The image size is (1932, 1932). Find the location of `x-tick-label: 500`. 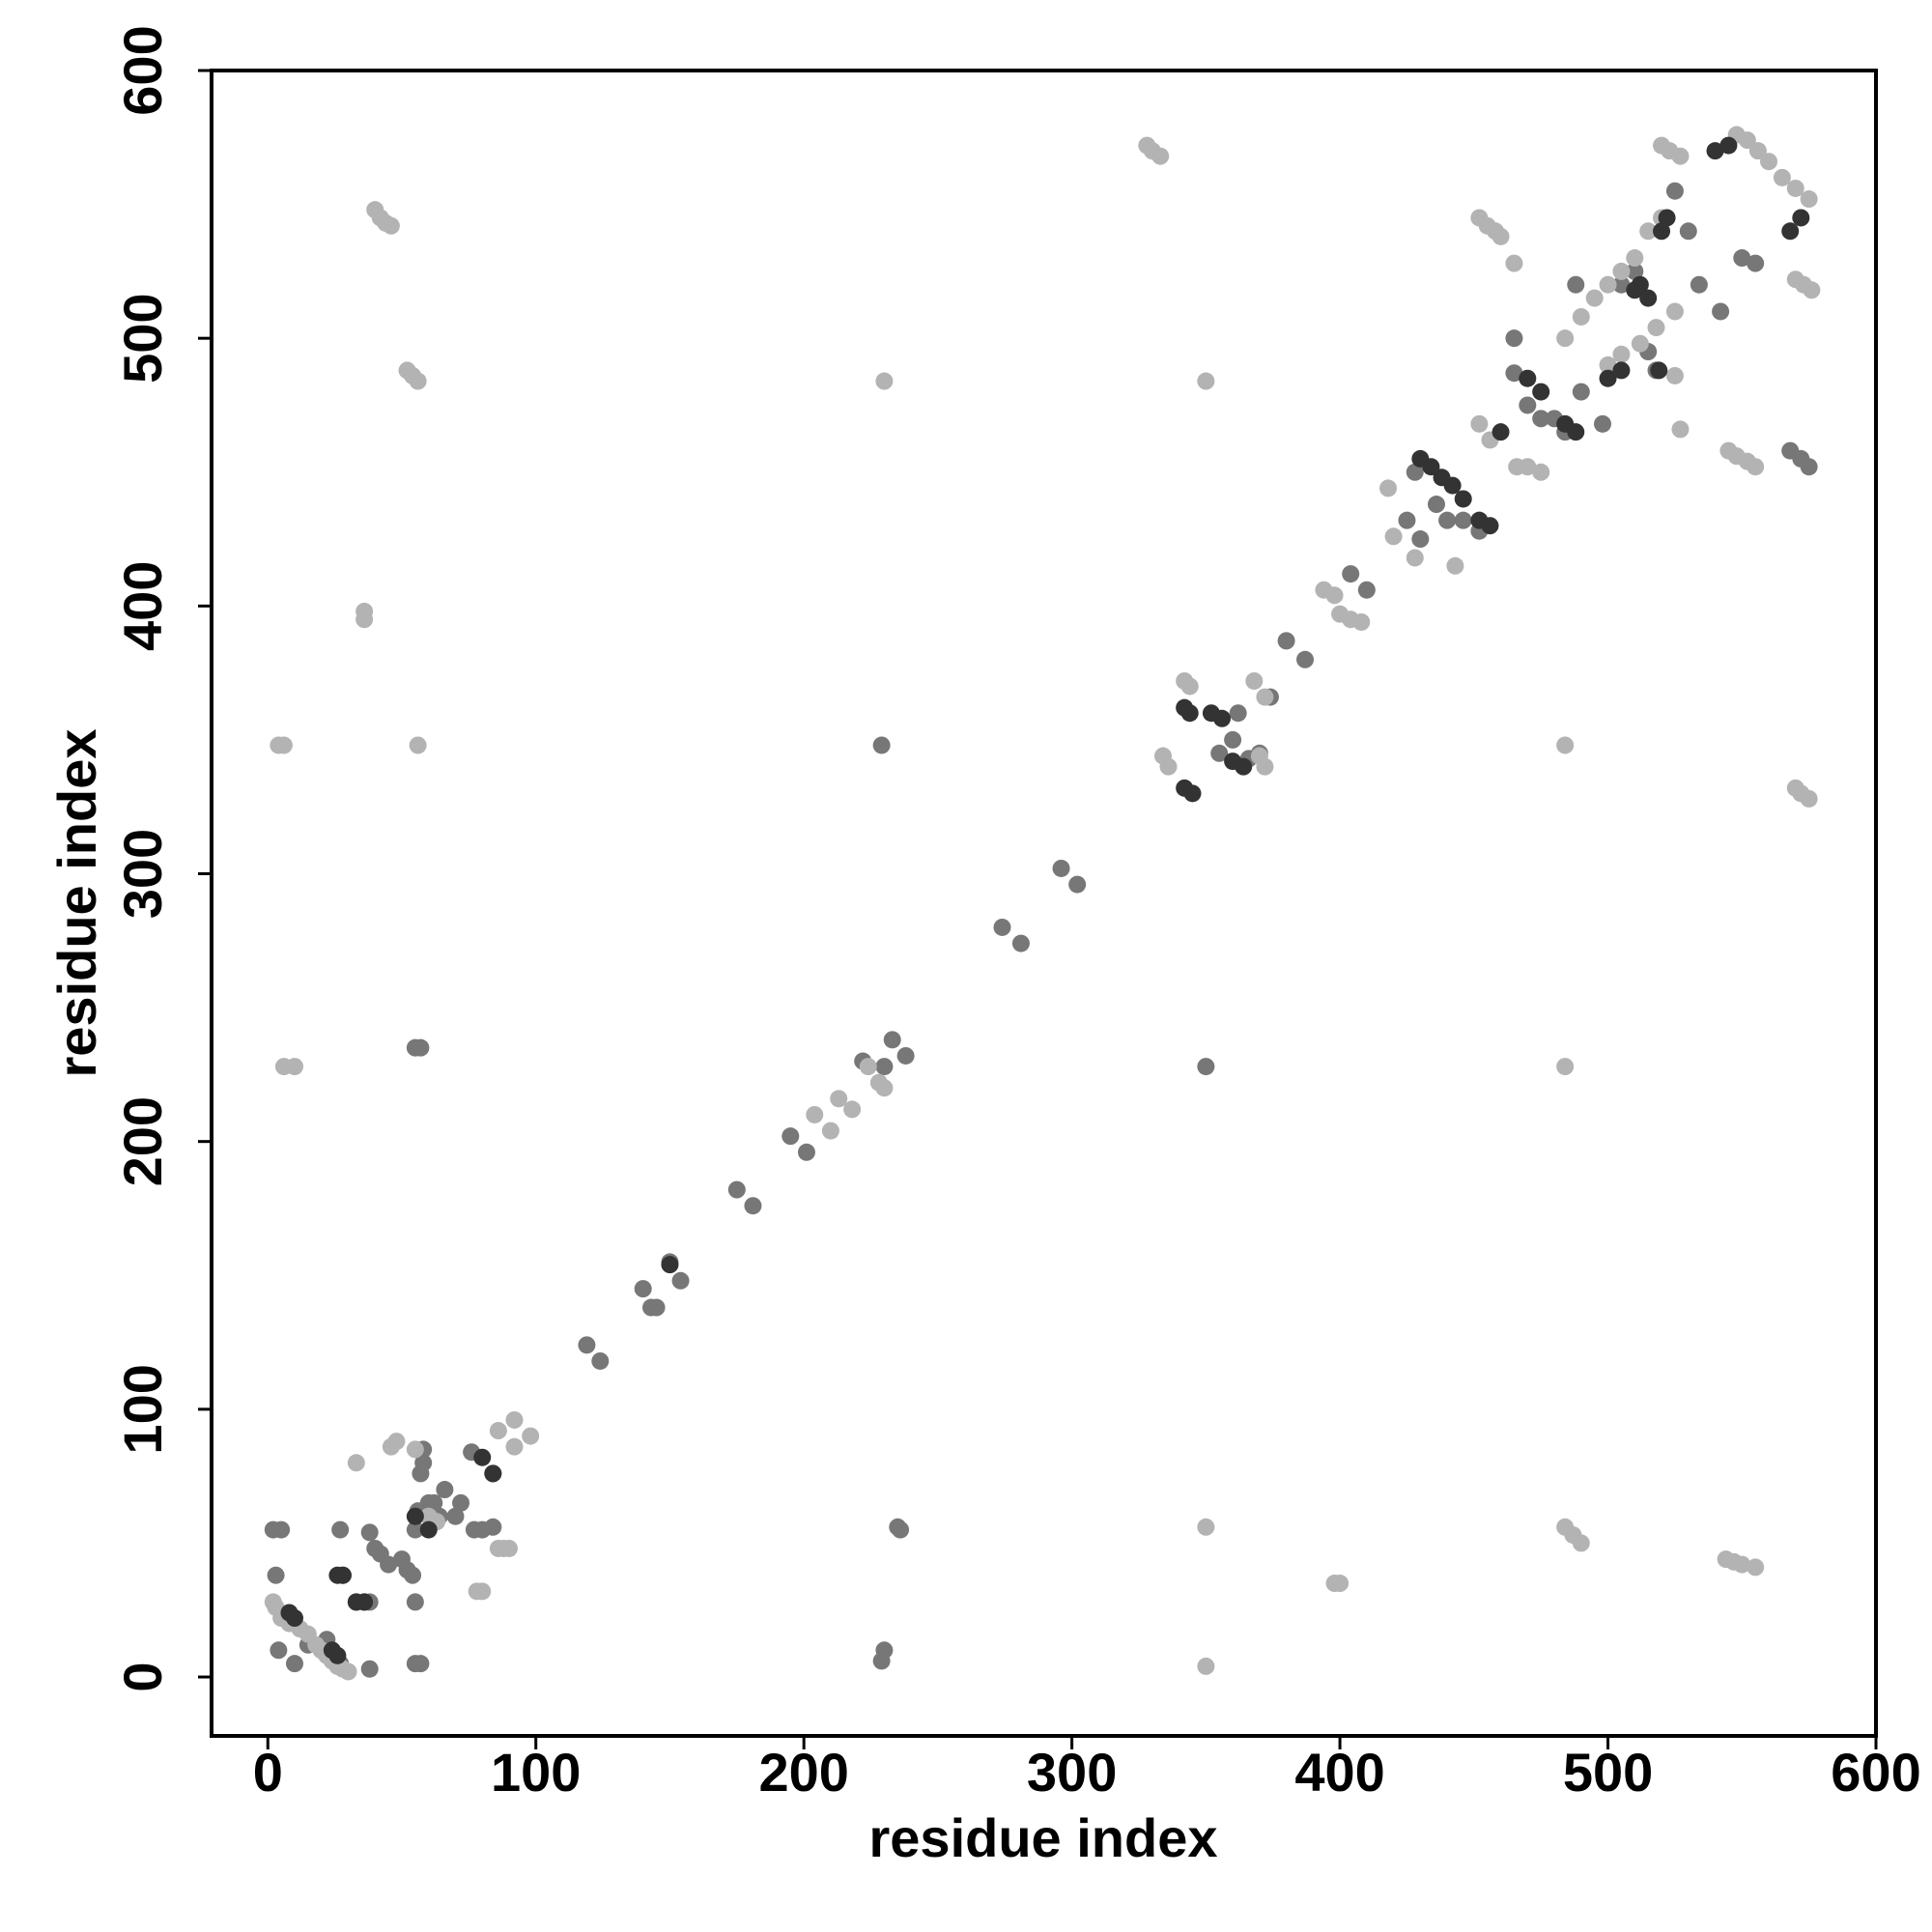

x-tick-label: 500 is located at coordinates (1608, 1772).